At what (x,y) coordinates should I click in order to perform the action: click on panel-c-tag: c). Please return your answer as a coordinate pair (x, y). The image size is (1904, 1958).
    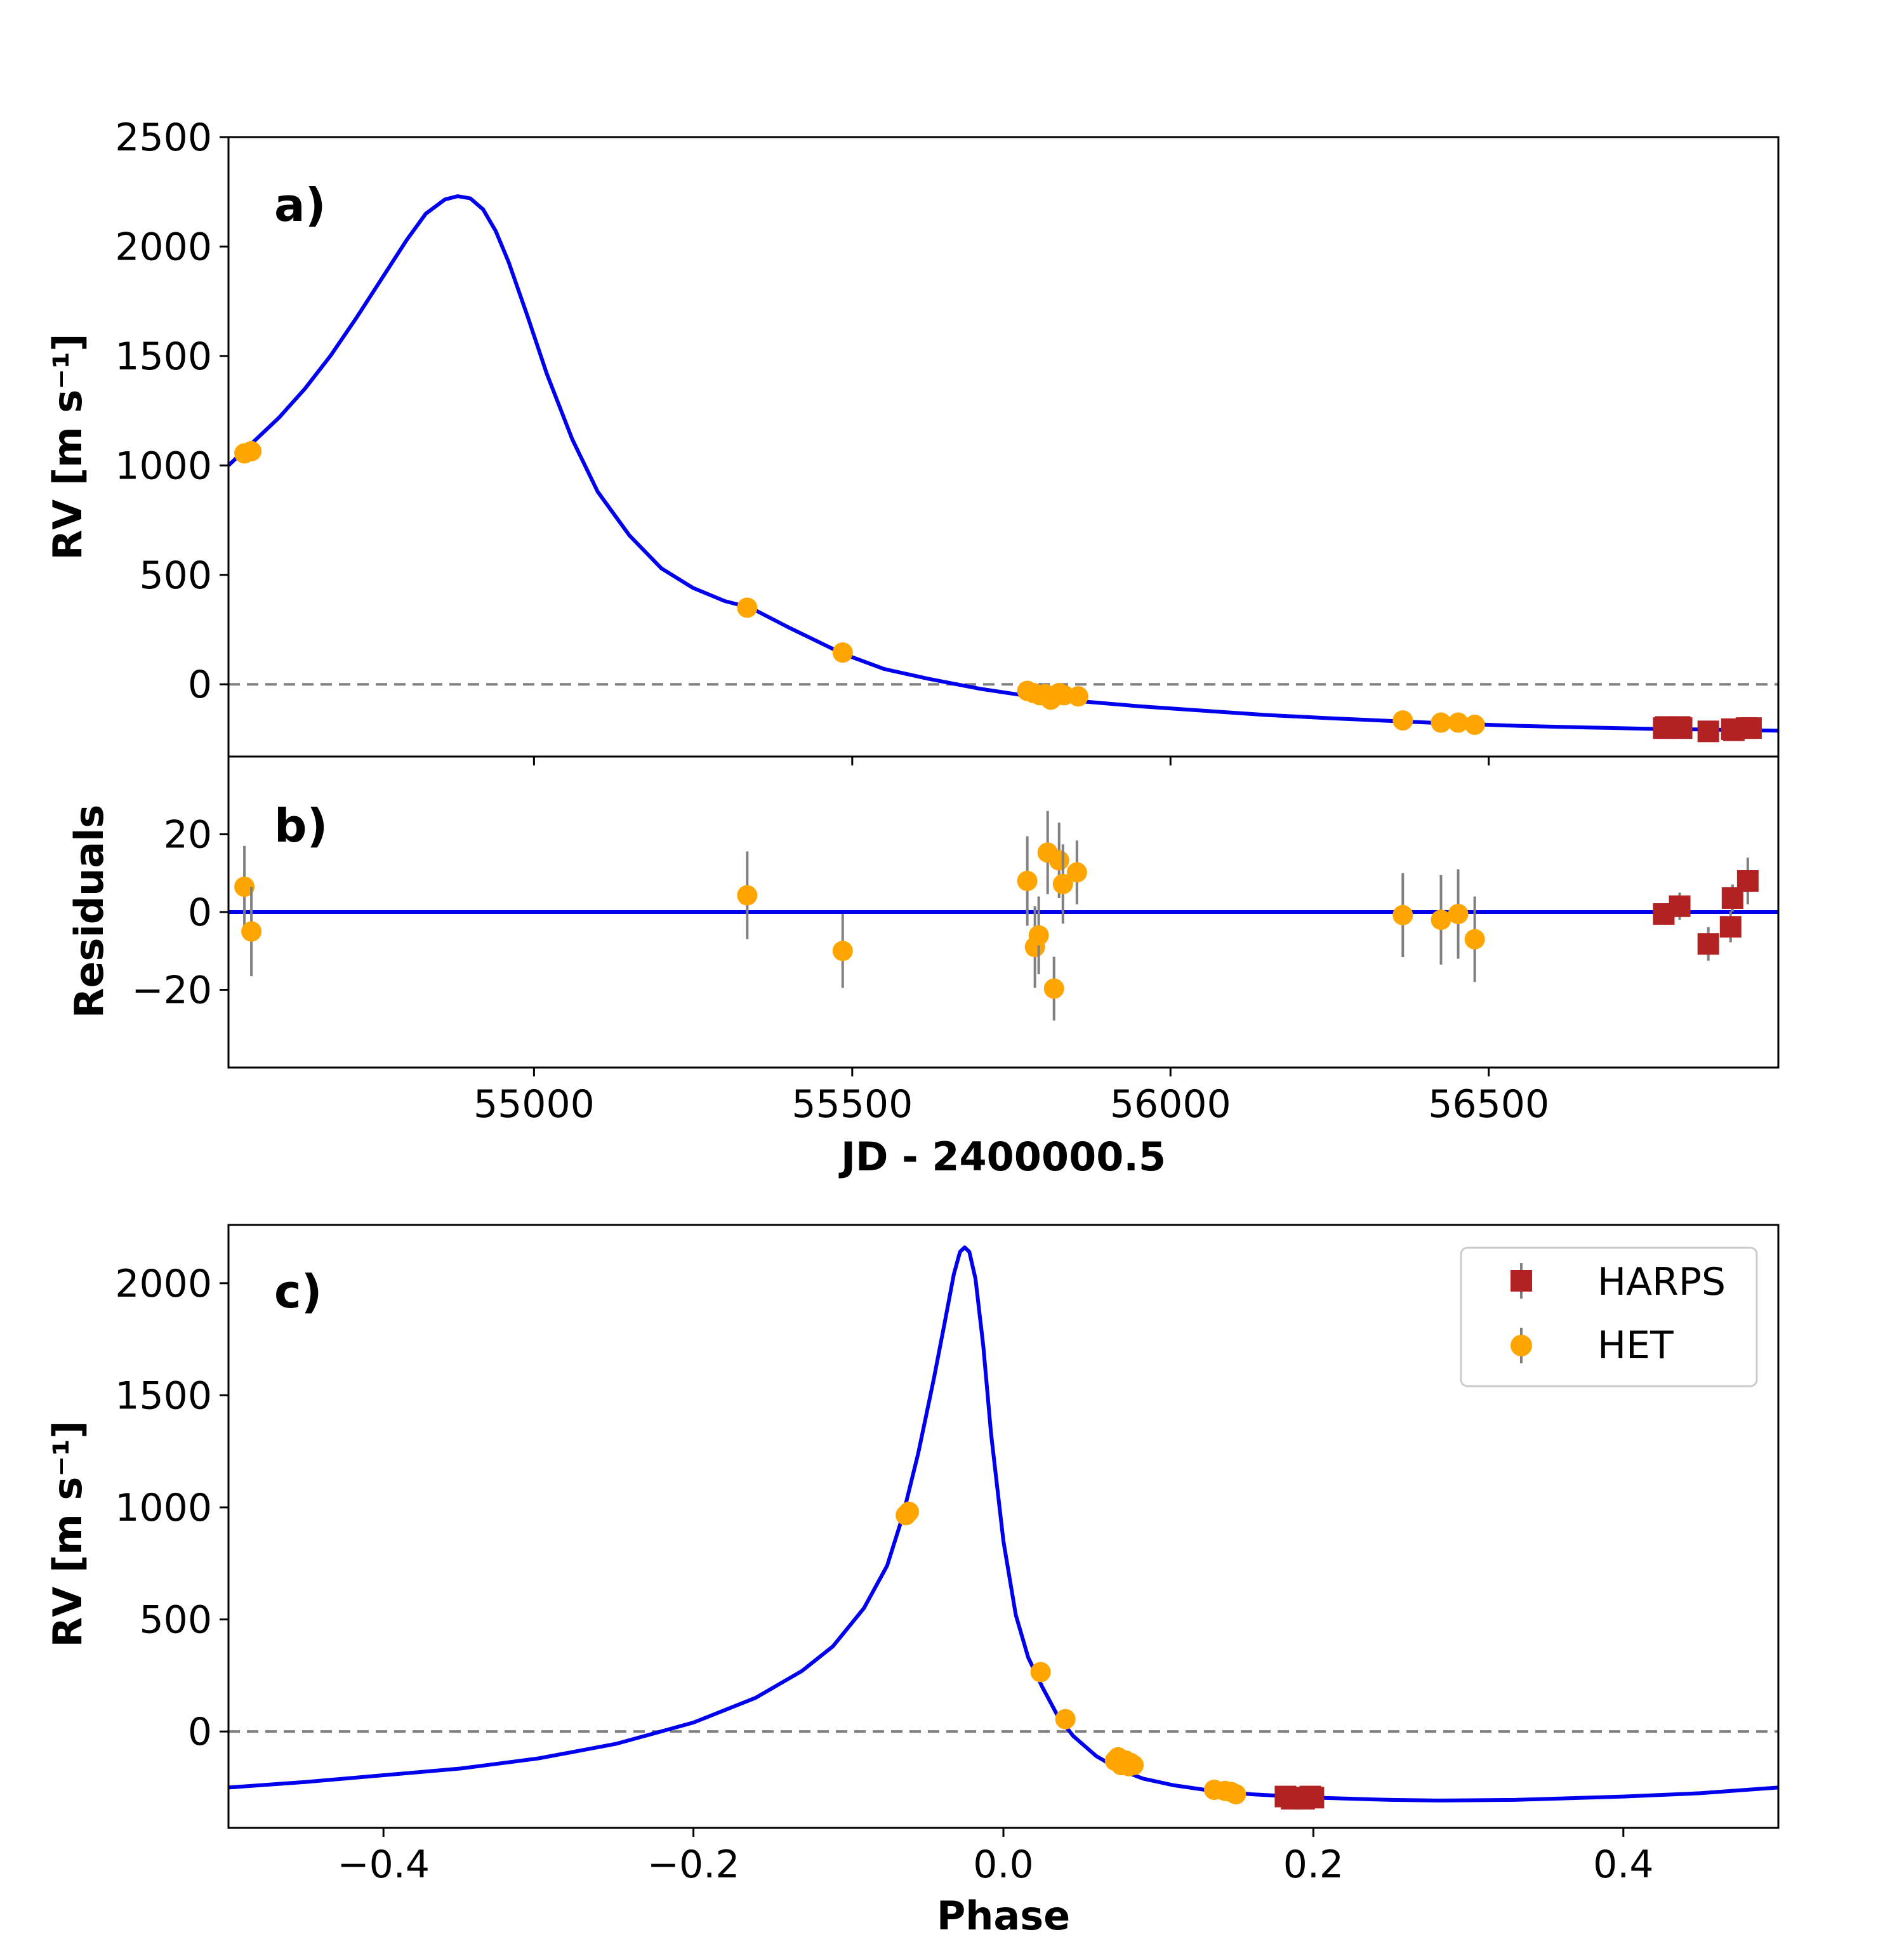
    Looking at the image, I should click on (298, 1291).